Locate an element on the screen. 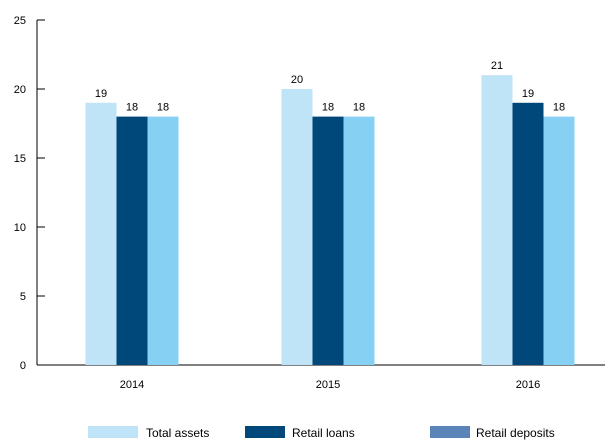 Image resolution: width=612 pixels, height=441 pixels. legend-label: Retail loans is located at coordinates (323, 433).